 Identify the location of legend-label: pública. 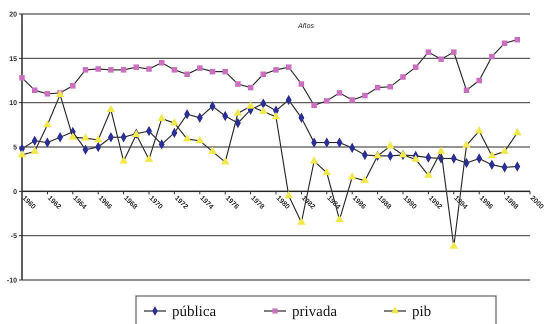
(194, 312).